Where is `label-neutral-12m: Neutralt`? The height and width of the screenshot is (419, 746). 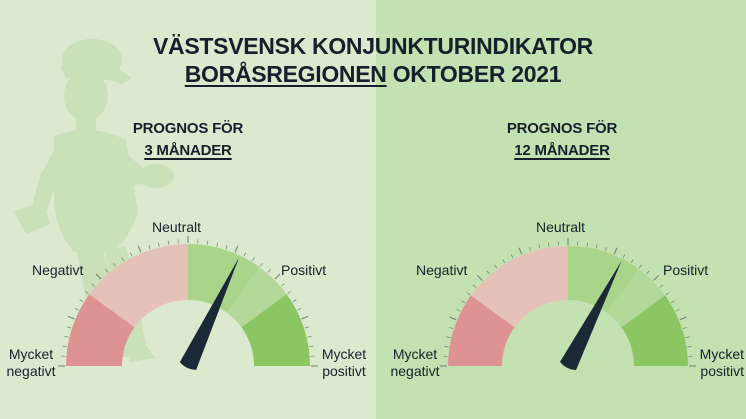
label-neutral-12m: Neutralt is located at coordinates (561, 227).